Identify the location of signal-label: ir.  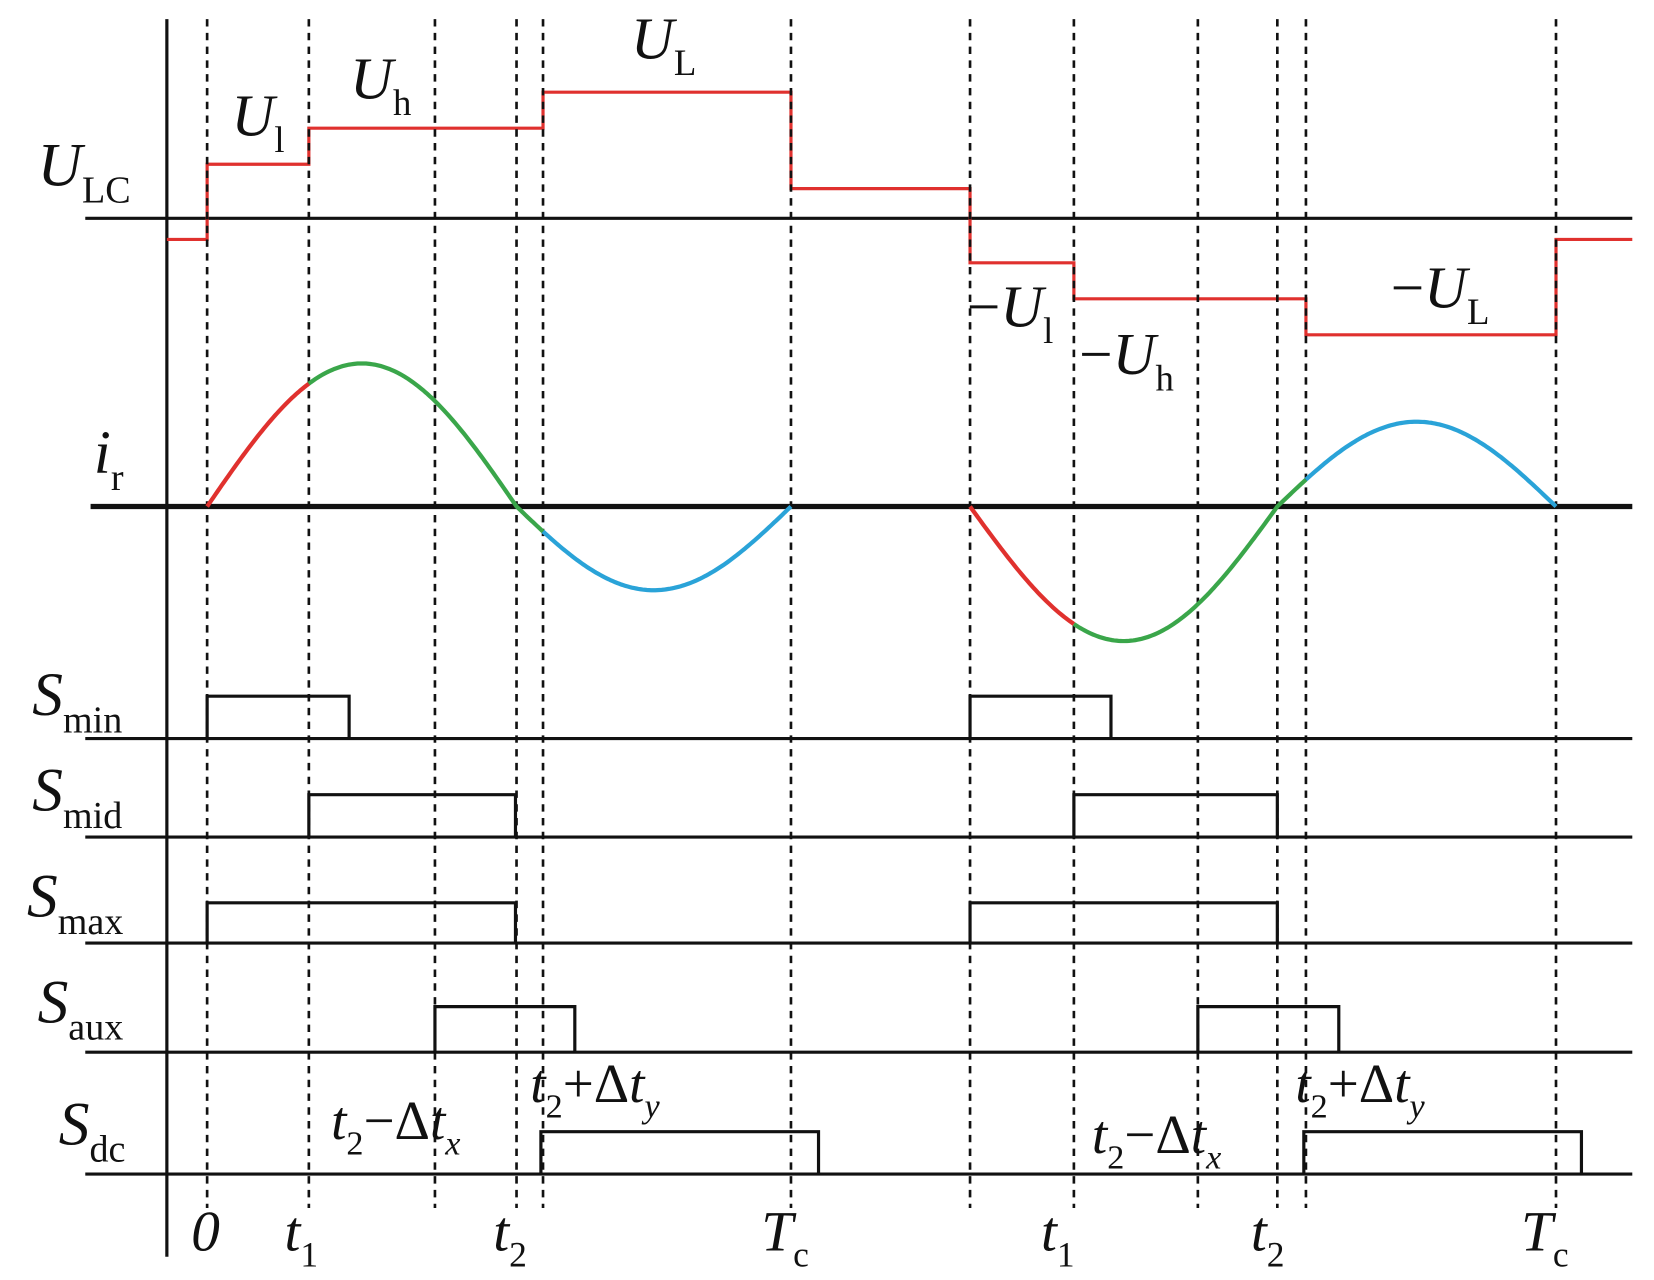
(109, 459).